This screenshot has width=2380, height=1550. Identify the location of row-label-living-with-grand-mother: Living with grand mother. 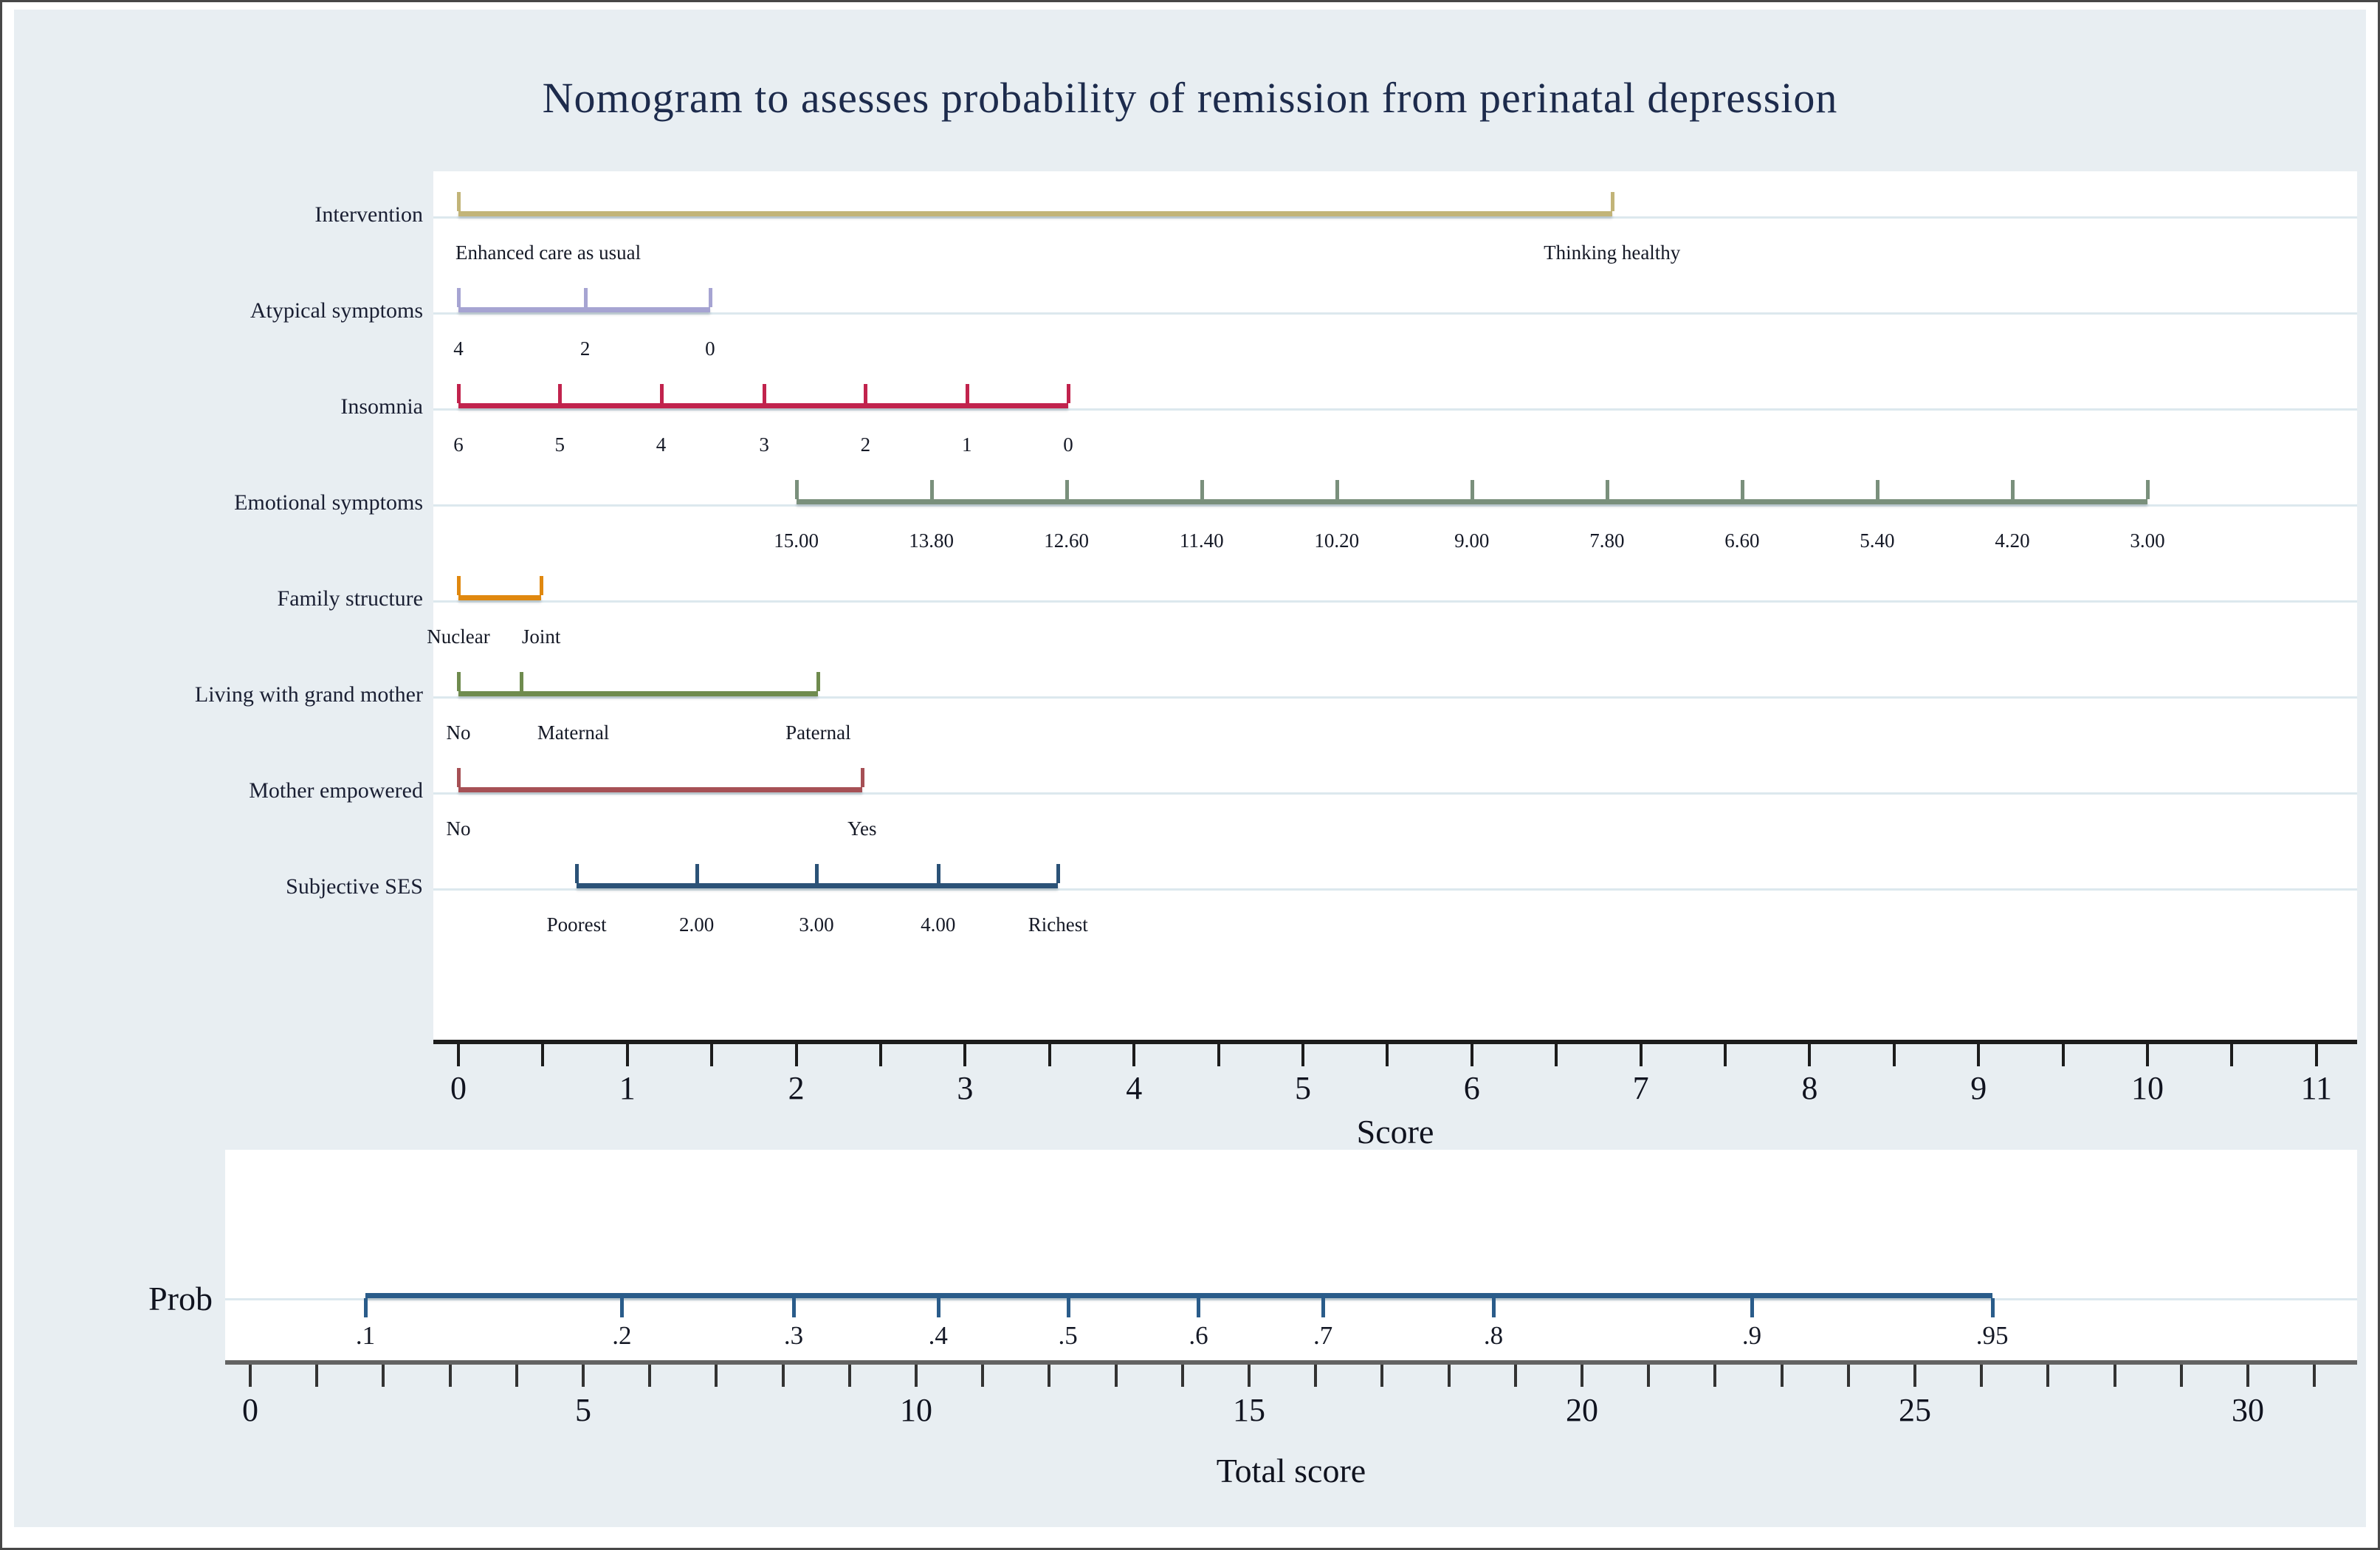
(309, 695).